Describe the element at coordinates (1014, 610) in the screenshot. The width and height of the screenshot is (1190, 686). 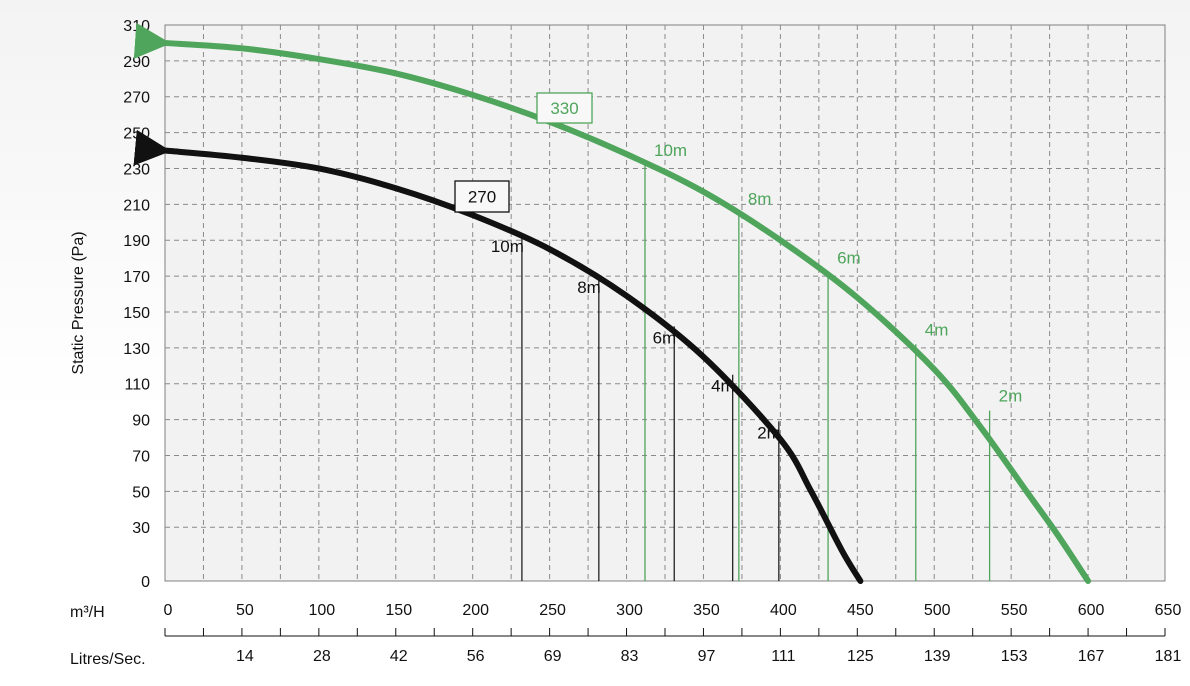
I see `x-tick-label: 550` at that location.